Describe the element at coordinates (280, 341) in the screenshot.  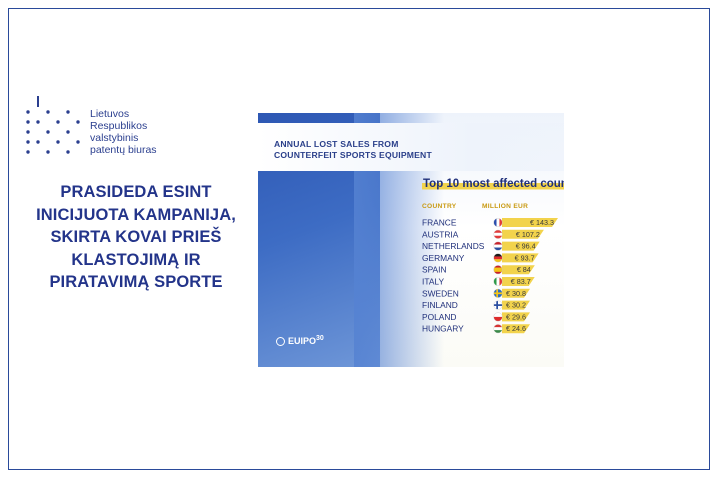
I see `euipo-mark-icon` at that location.